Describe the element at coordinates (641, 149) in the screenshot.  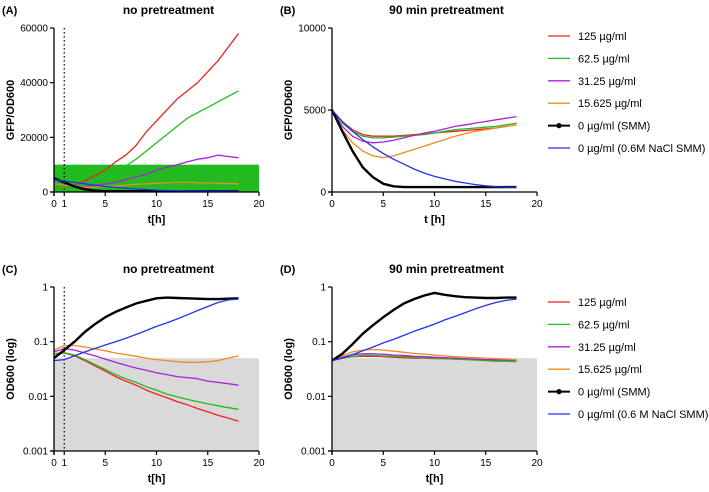
I see `legend-label-6: 0 µg/ml (0.6M NaCl SMM)` at that location.